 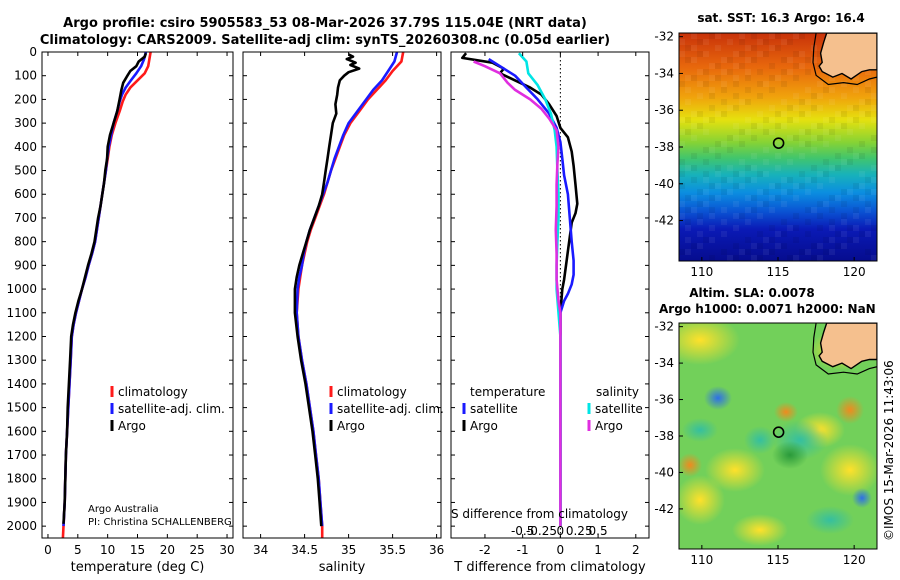 I want to click on x-tick-label: -2, so click(x=485, y=550).